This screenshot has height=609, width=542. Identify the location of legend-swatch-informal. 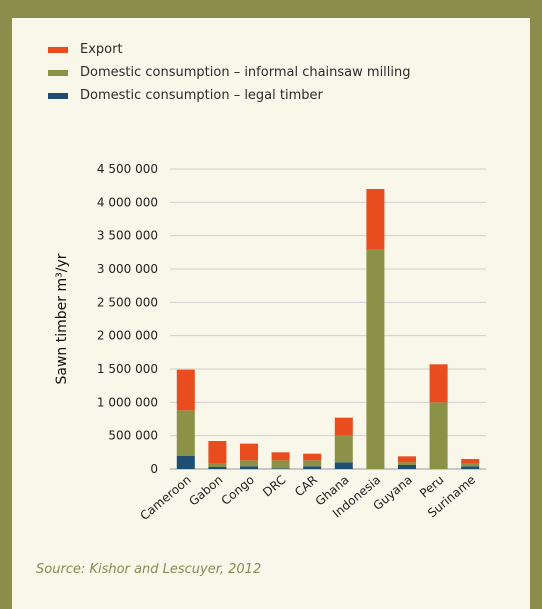
(58, 72).